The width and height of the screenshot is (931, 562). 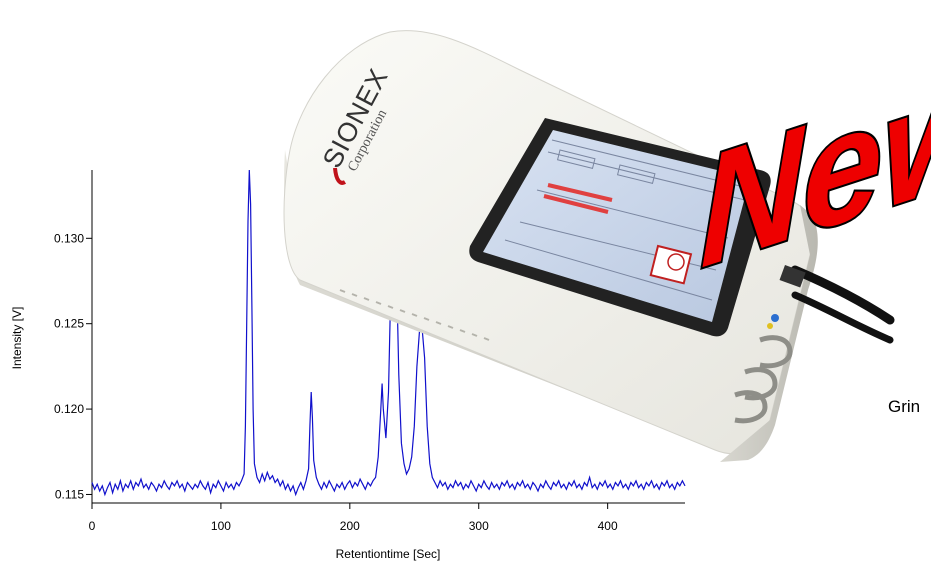 What do you see at coordinates (92, 526) in the screenshot?
I see `x-tick-label: 0` at bounding box center [92, 526].